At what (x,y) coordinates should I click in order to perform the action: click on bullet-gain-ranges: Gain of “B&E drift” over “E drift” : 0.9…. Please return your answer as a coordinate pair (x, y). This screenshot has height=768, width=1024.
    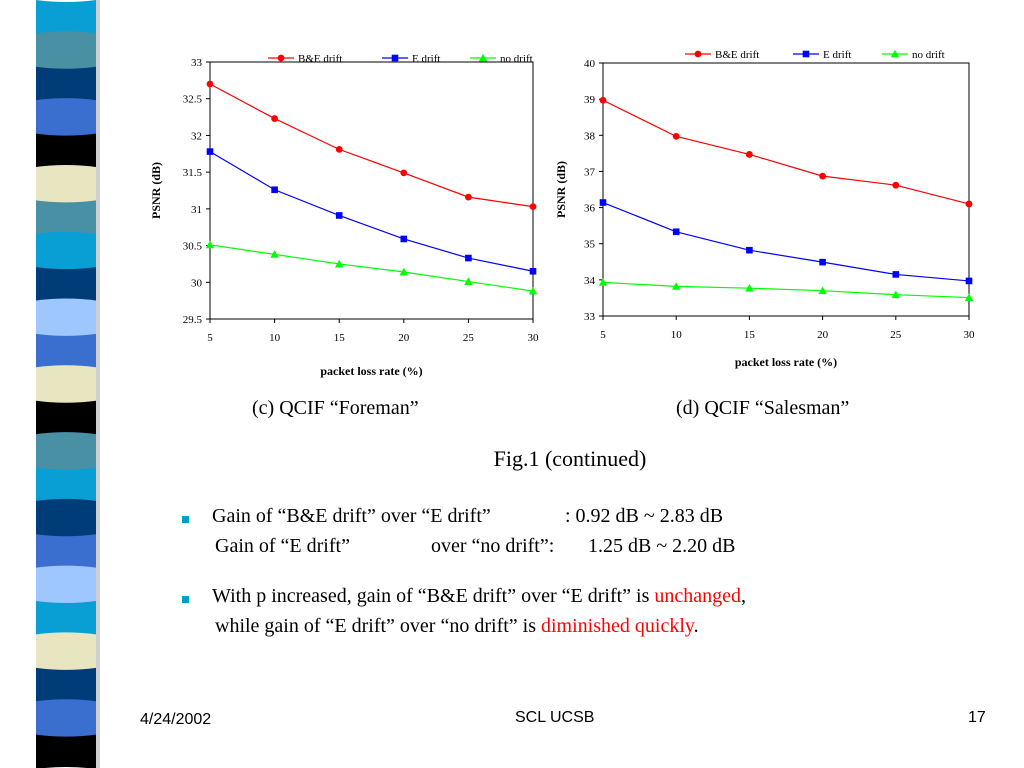
    Looking at the image, I should click on (562, 535).